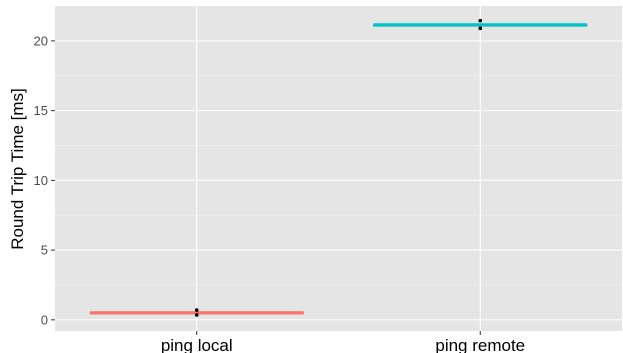  What do you see at coordinates (41, 180) in the screenshot?
I see `y-tick-label: 10` at bounding box center [41, 180].